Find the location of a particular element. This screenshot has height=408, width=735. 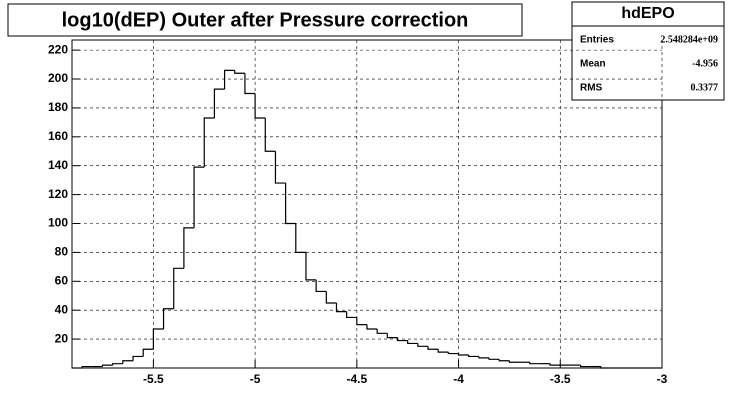

x-tick-label: -4.5 is located at coordinates (356, 379).